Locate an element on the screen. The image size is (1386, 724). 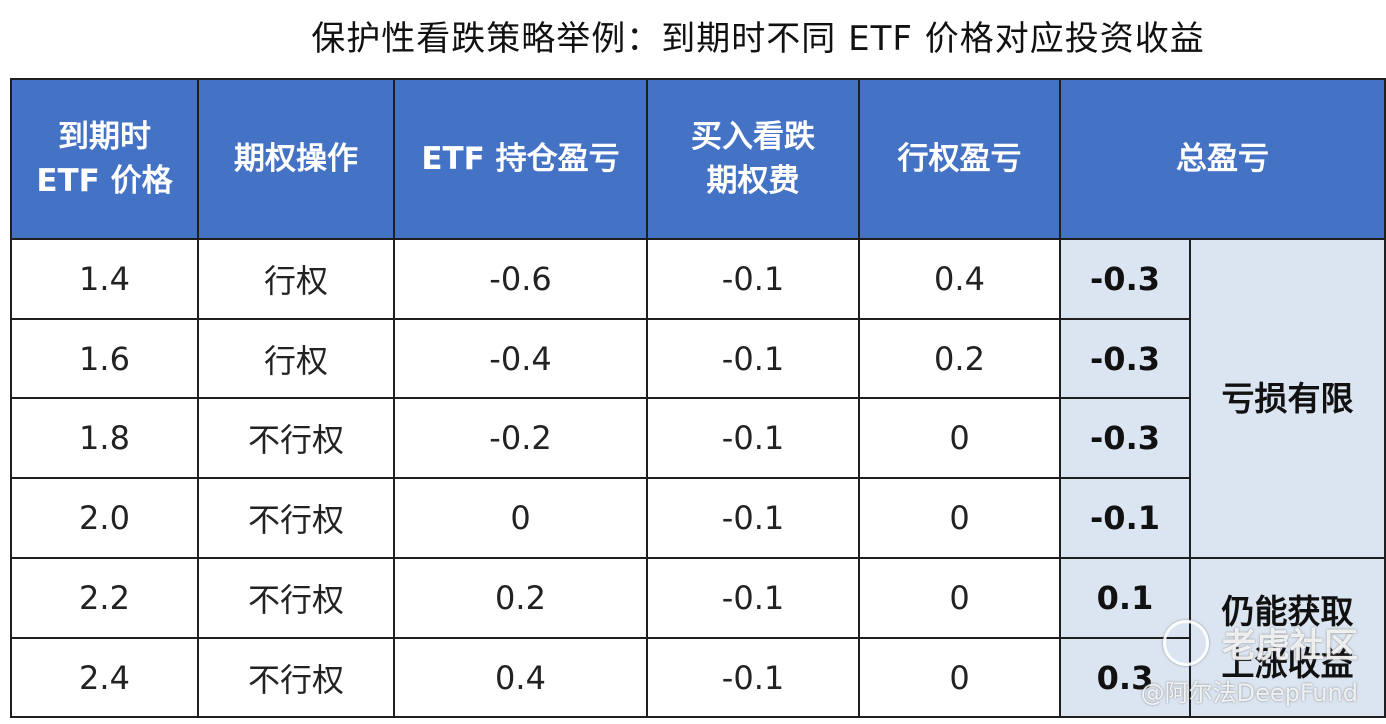
header-exercise-pnl: 行权盈亏 is located at coordinates (959, 159).